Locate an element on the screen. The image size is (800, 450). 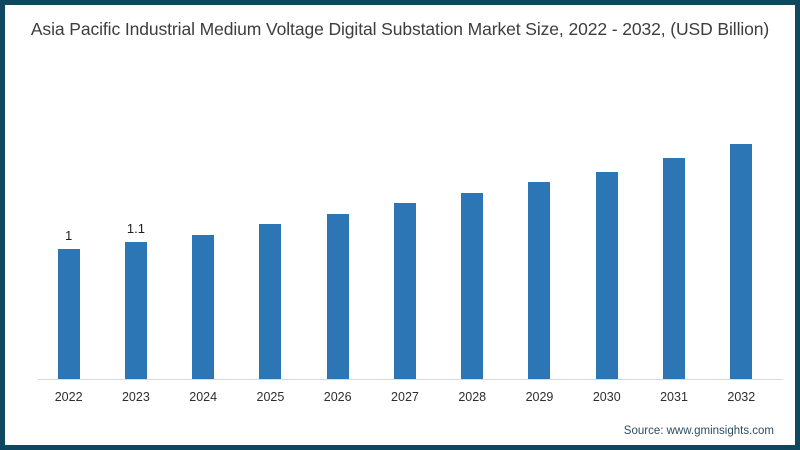
bar-group-2027 is located at coordinates (404, 257).